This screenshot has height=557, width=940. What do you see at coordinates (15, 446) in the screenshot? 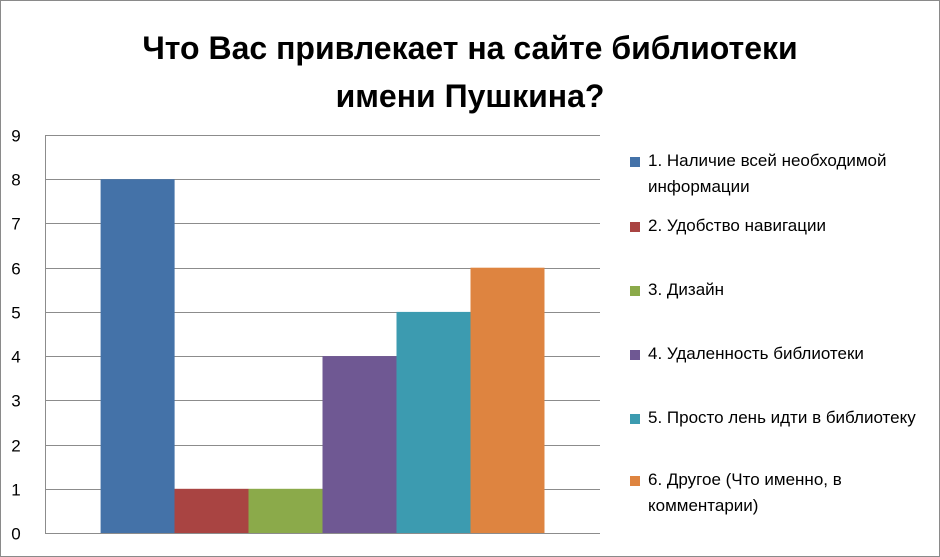
I see `y-tick-label: 2` at bounding box center [15, 446].